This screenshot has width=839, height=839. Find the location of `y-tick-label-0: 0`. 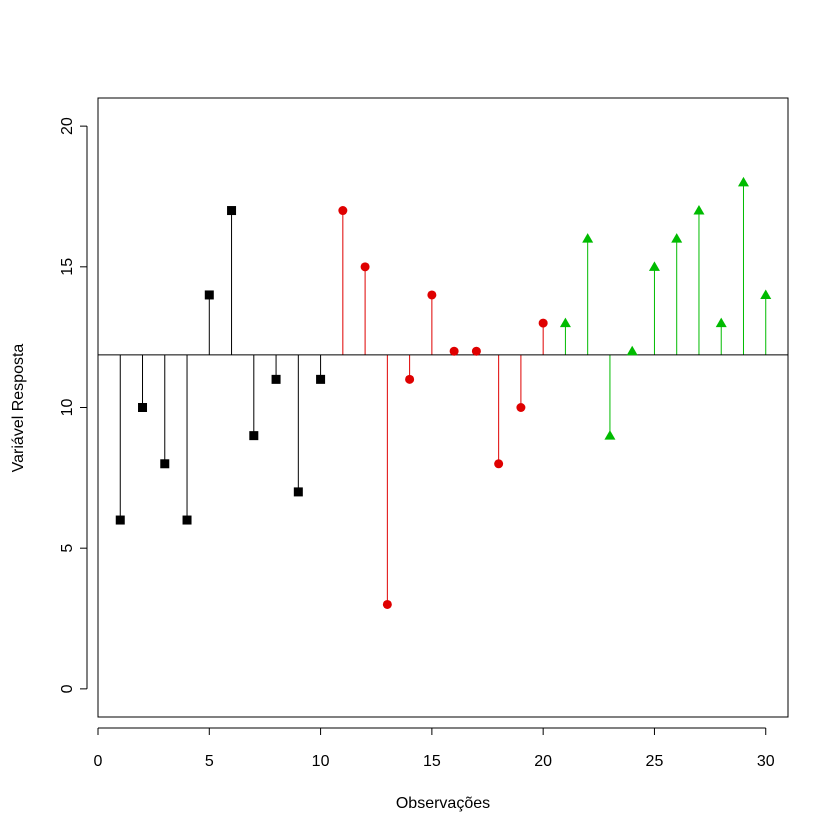

y-tick-label-0: 0 is located at coordinates (67, 688).